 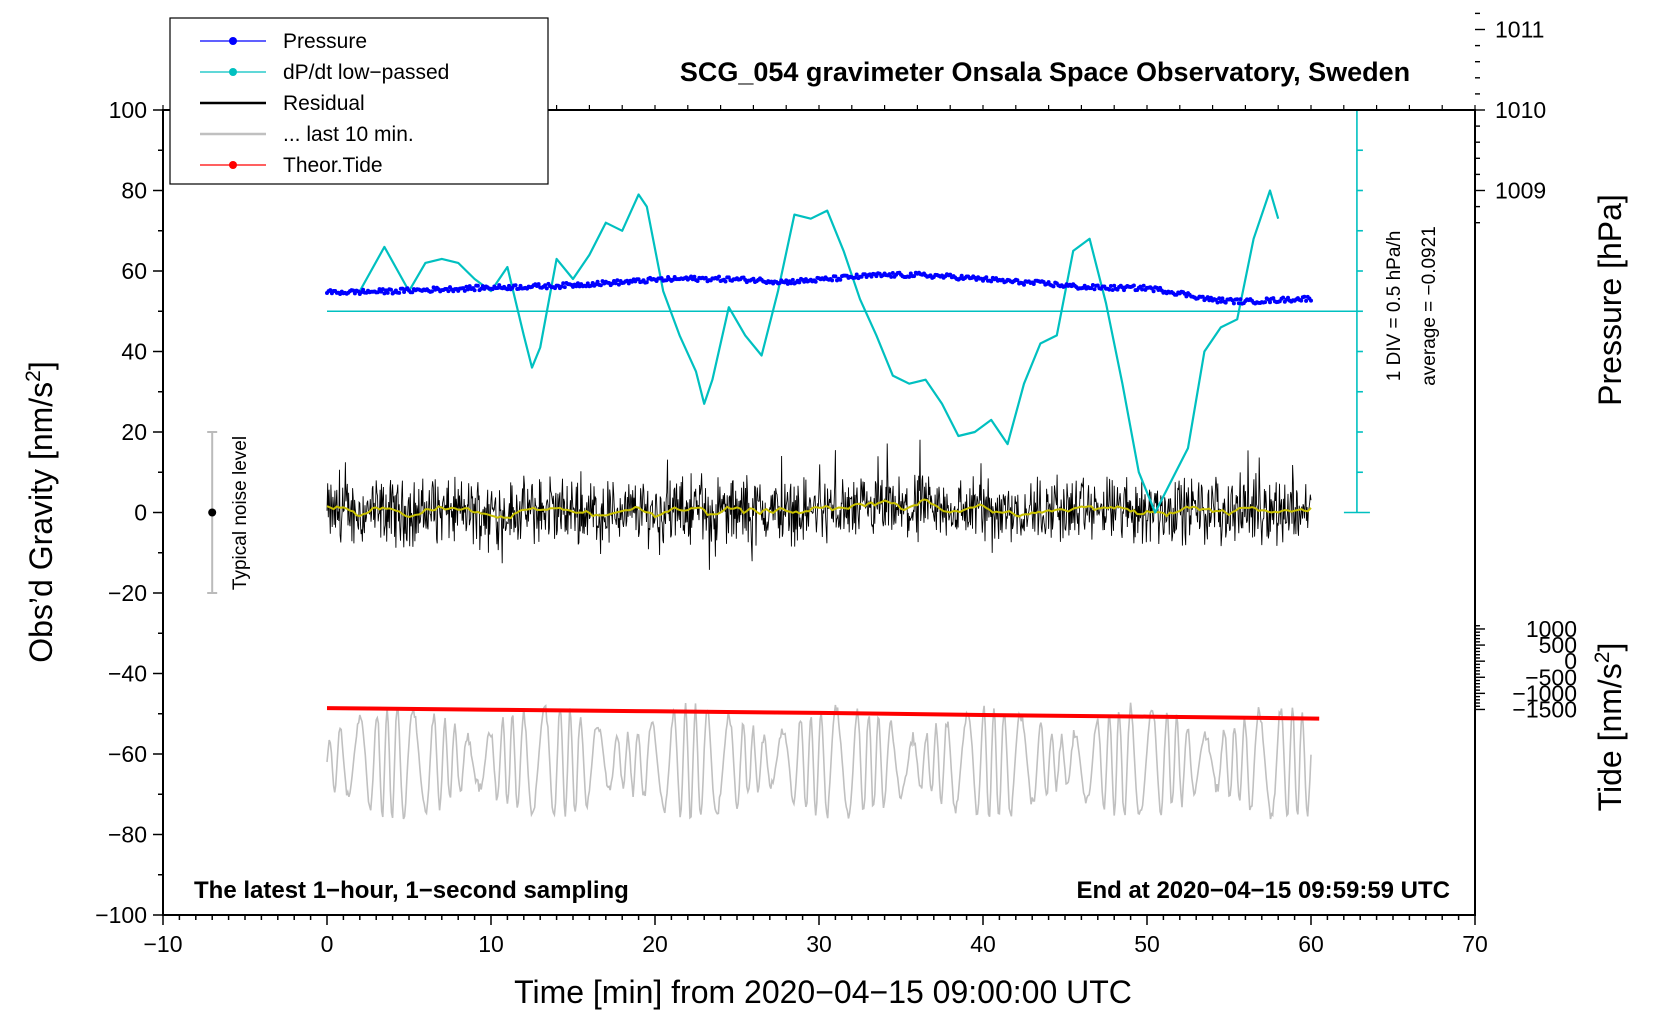 I want to click on footer-right-note: End at 2020−04−15 09:59:59 UTC, so click(x=1263, y=890).